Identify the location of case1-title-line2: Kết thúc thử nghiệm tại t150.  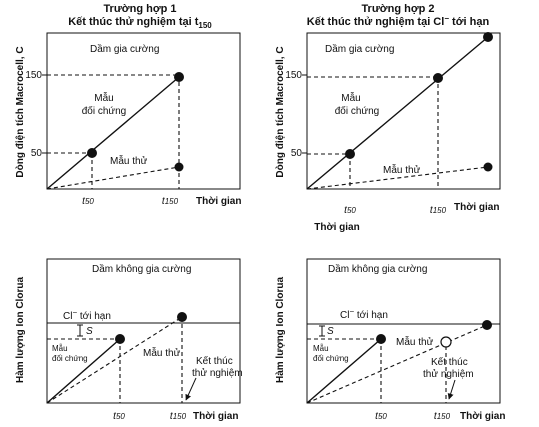
(140, 23).